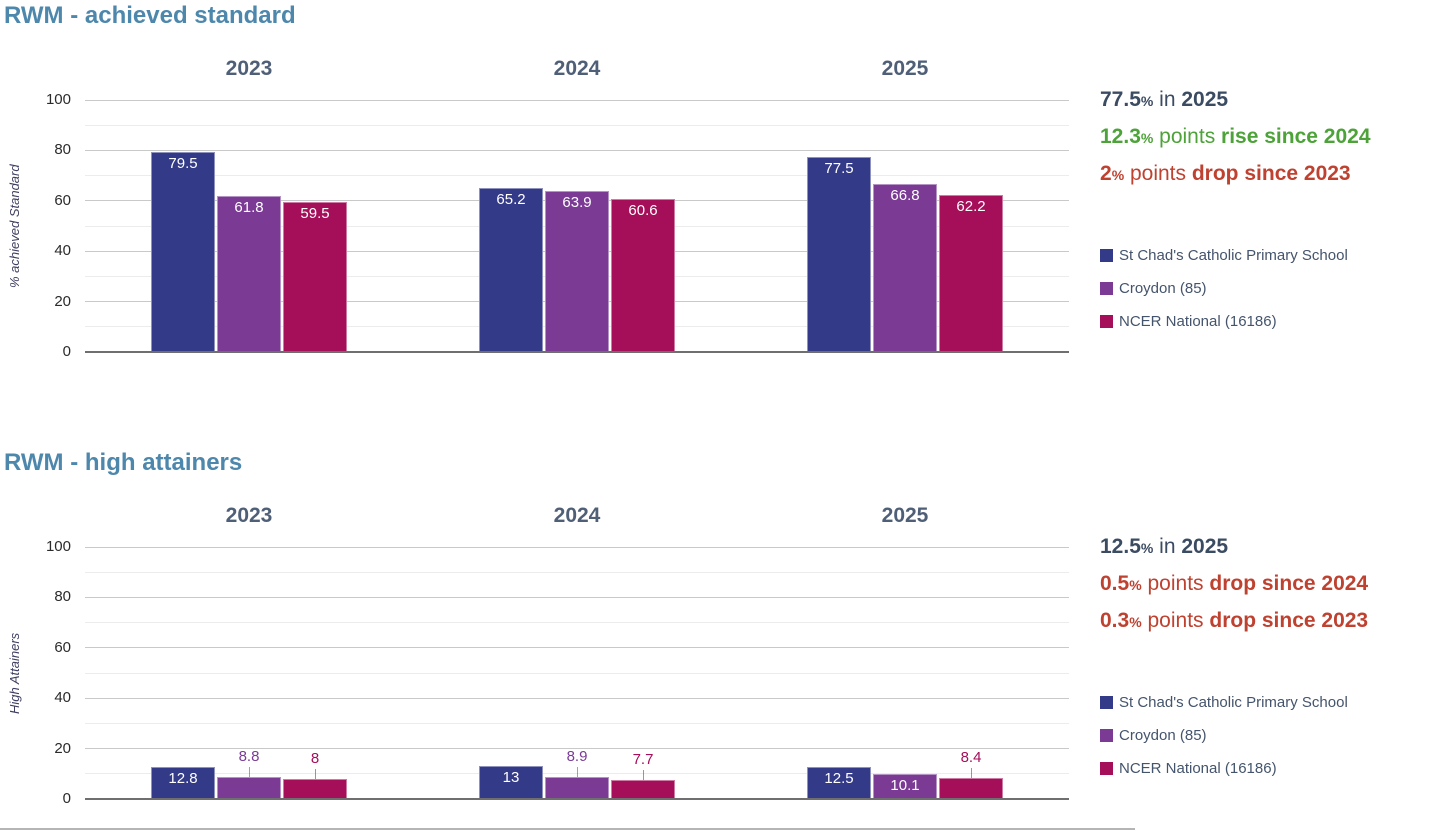 The width and height of the screenshot is (1454, 831). What do you see at coordinates (1120, 136) in the screenshot?
I see `stat-value: 12.3` at bounding box center [1120, 136].